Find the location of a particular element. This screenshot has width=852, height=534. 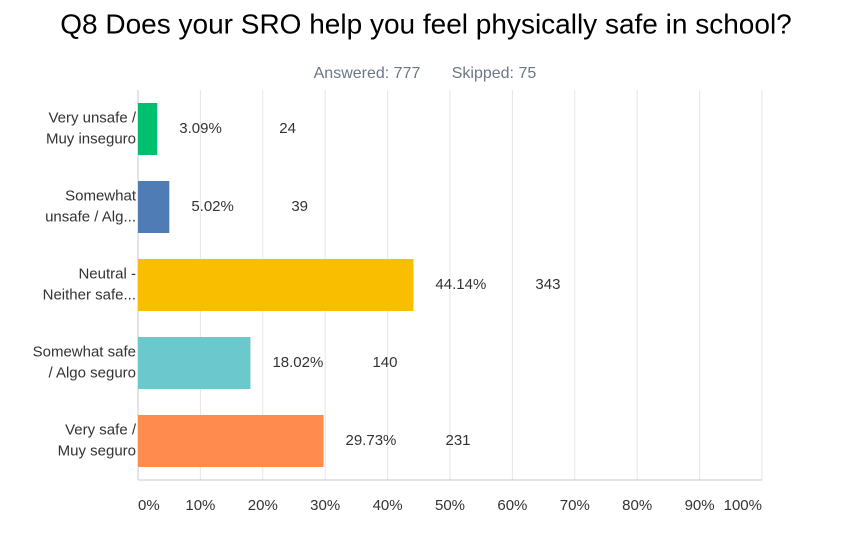

value-label: 44.14% is located at coordinates (460, 284).